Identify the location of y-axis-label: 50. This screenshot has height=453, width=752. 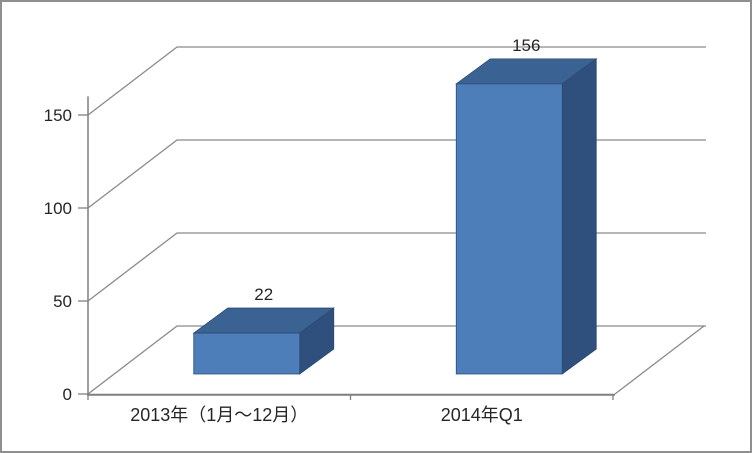
(62, 301).